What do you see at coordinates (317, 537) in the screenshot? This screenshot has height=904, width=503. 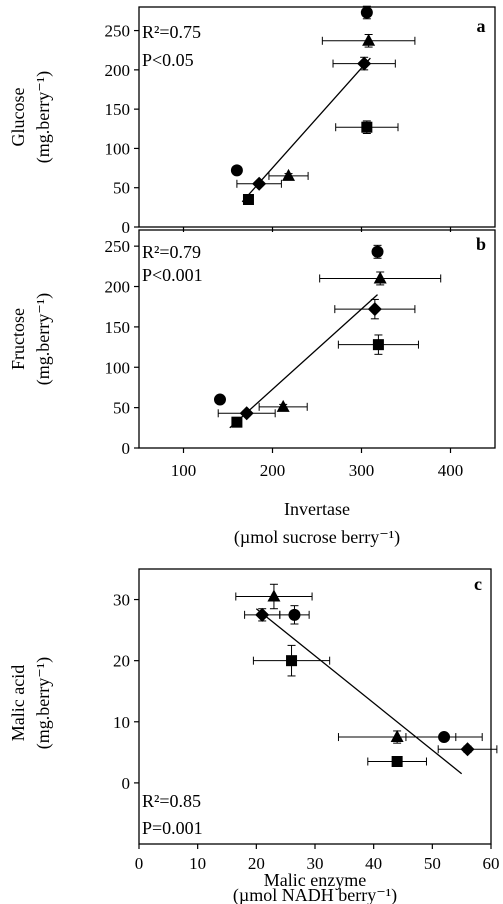 I see `panel-b-x-axis-title-line2: (µmol sucrose berry⁻¹)` at bounding box center [317, 537].